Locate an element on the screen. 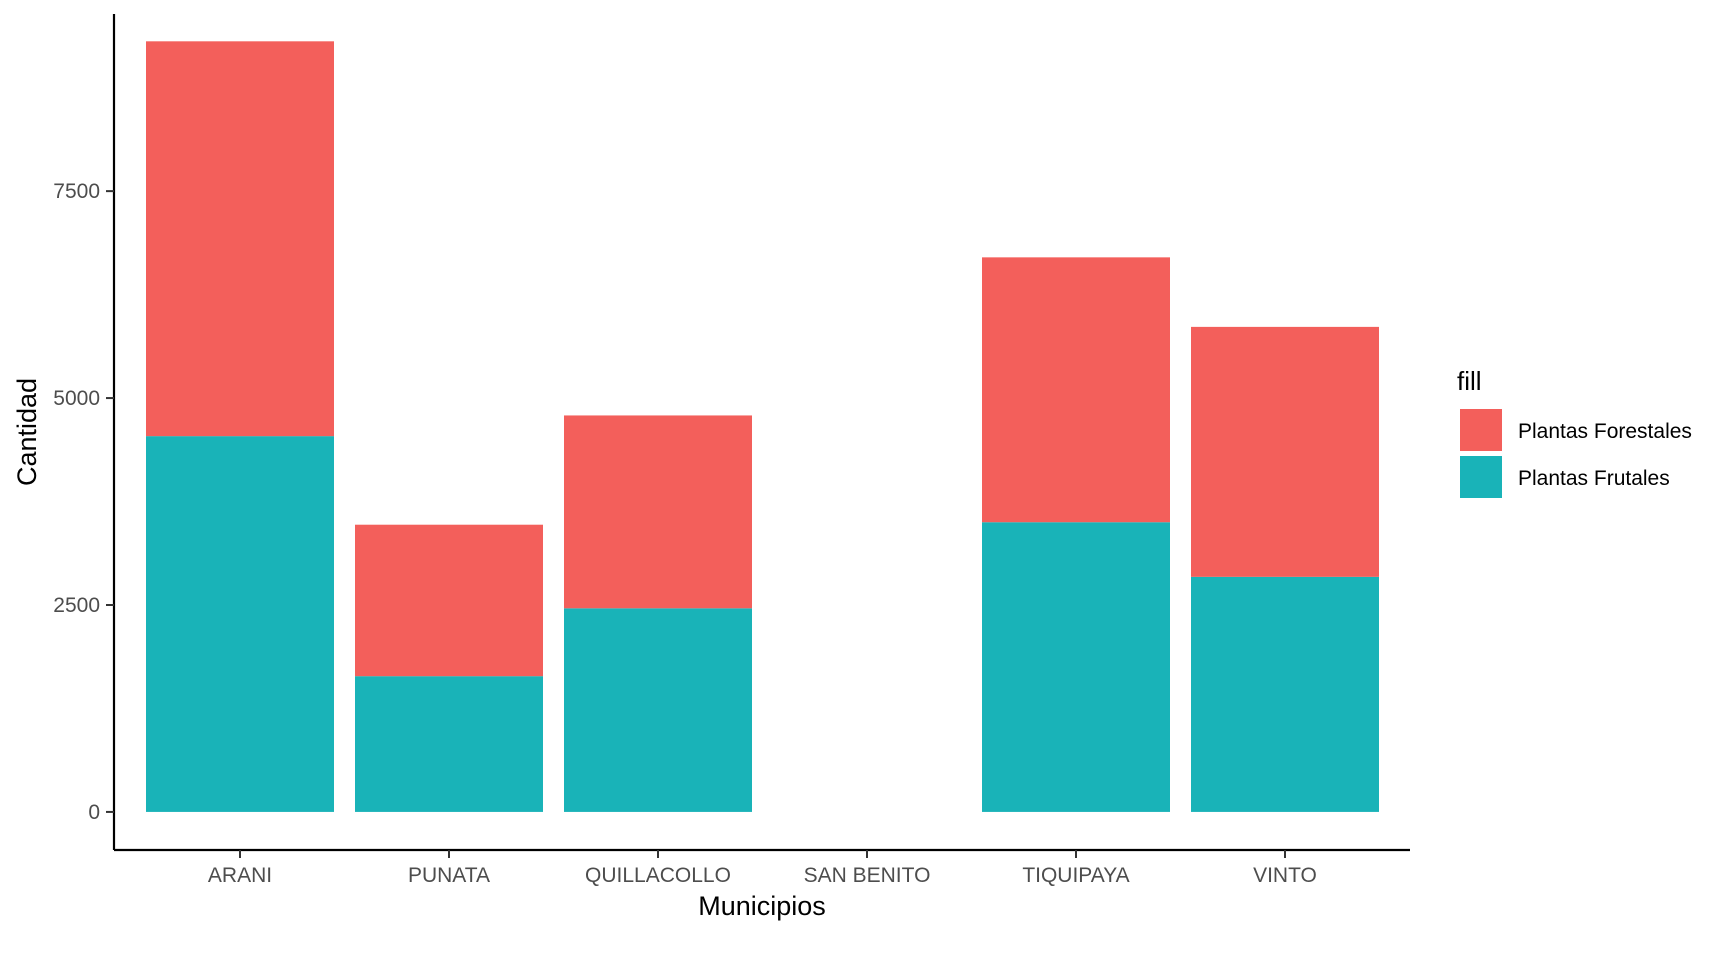 This screenshot has height=960, width=1728. y-tick-label: 0 is located at coordinates (94, 812).